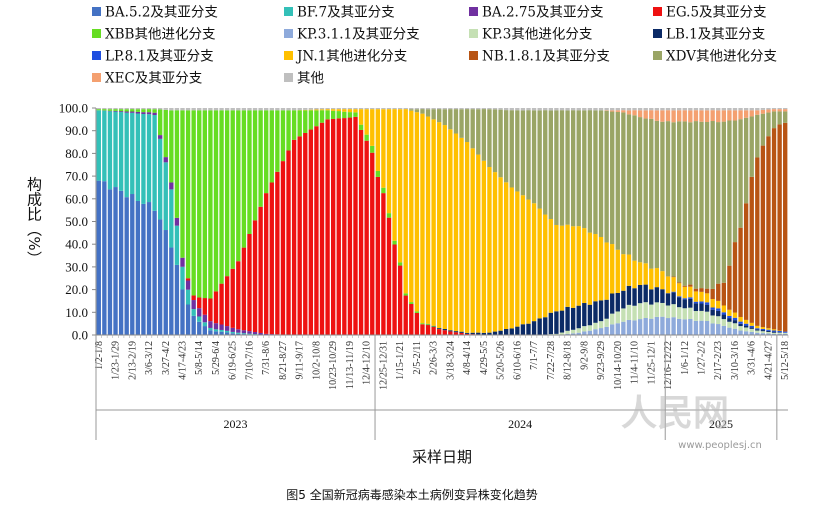 The width and height of the screenshot is (824, 516). Describe the element at coordinates (199, 221) in the screenshot. I see `bar-stack-5/8-5/14` at that location.